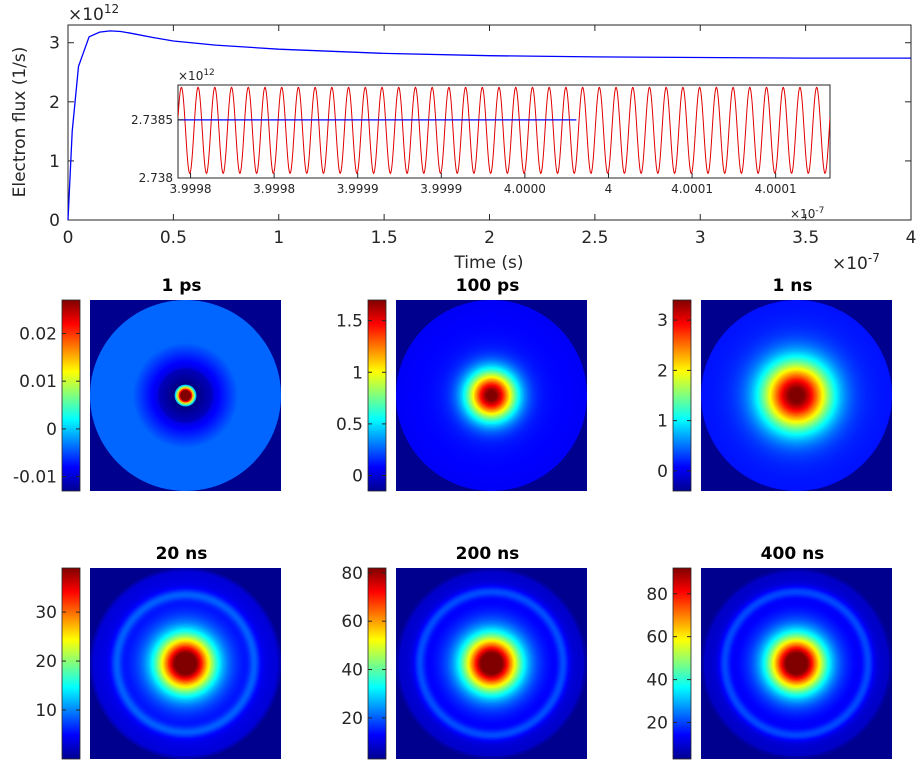  Describe the element at coordinates (349, 425) in the screenshot. I see `colorbar-tick-label: 0.5` at that location.